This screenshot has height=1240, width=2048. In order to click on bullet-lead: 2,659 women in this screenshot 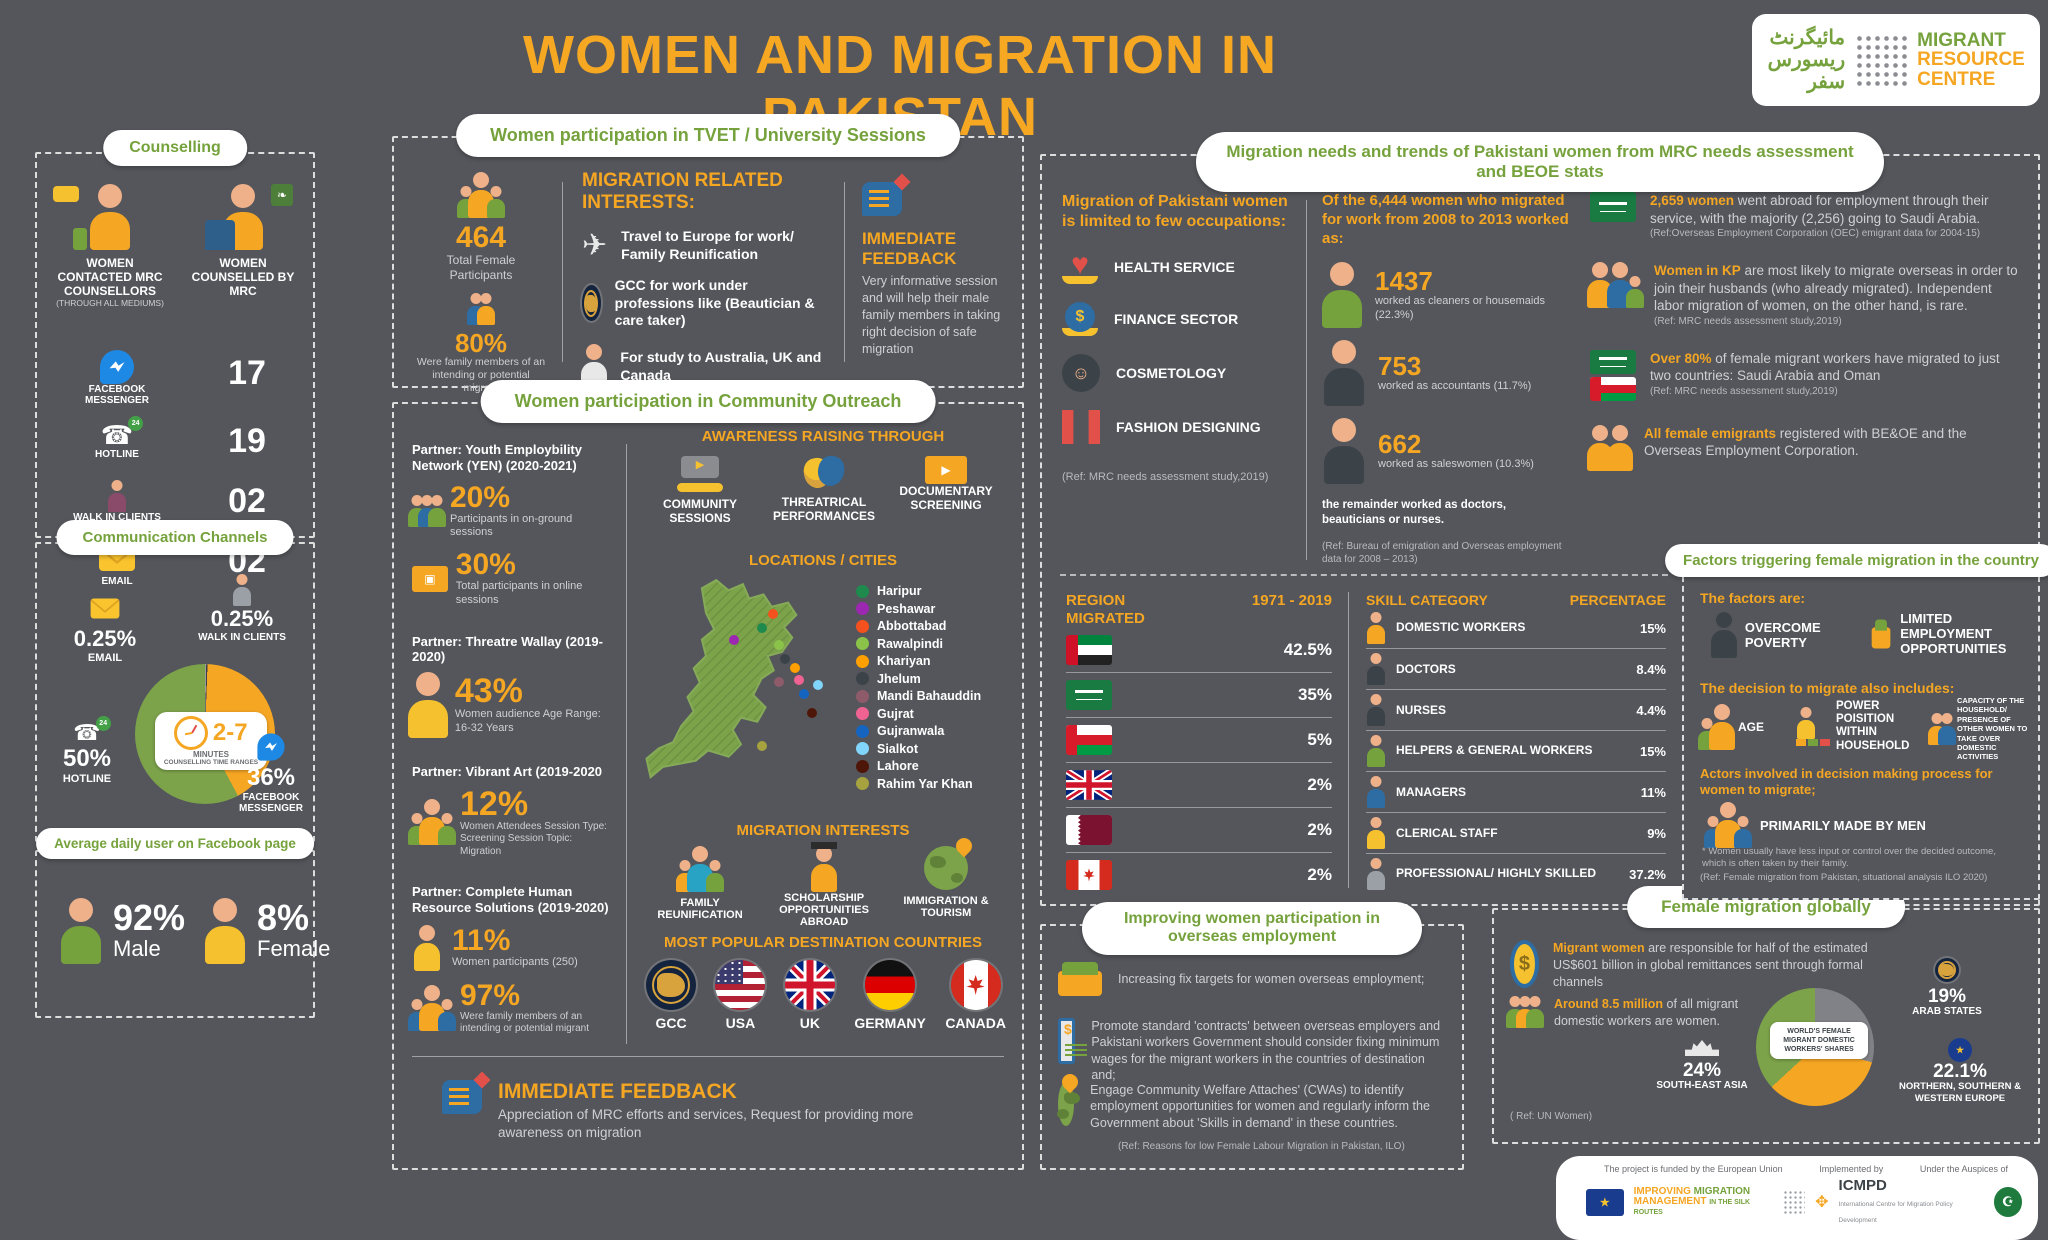, I will do `click(1692, 200)`.